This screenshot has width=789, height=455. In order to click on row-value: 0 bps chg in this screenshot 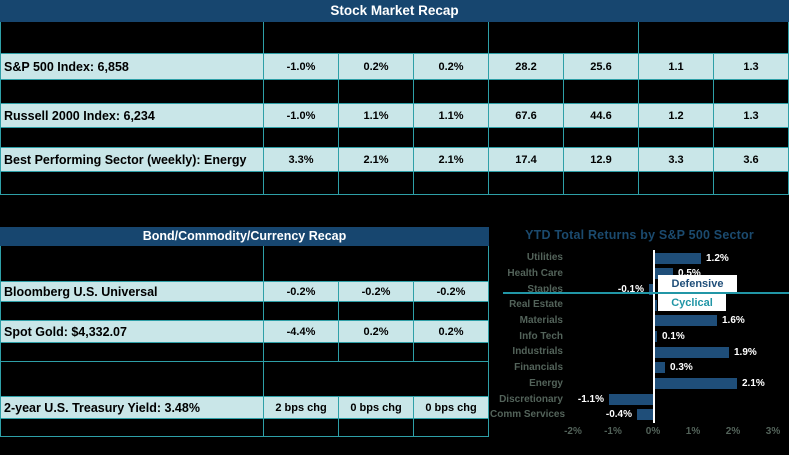, I will do `click(450, 407)`.